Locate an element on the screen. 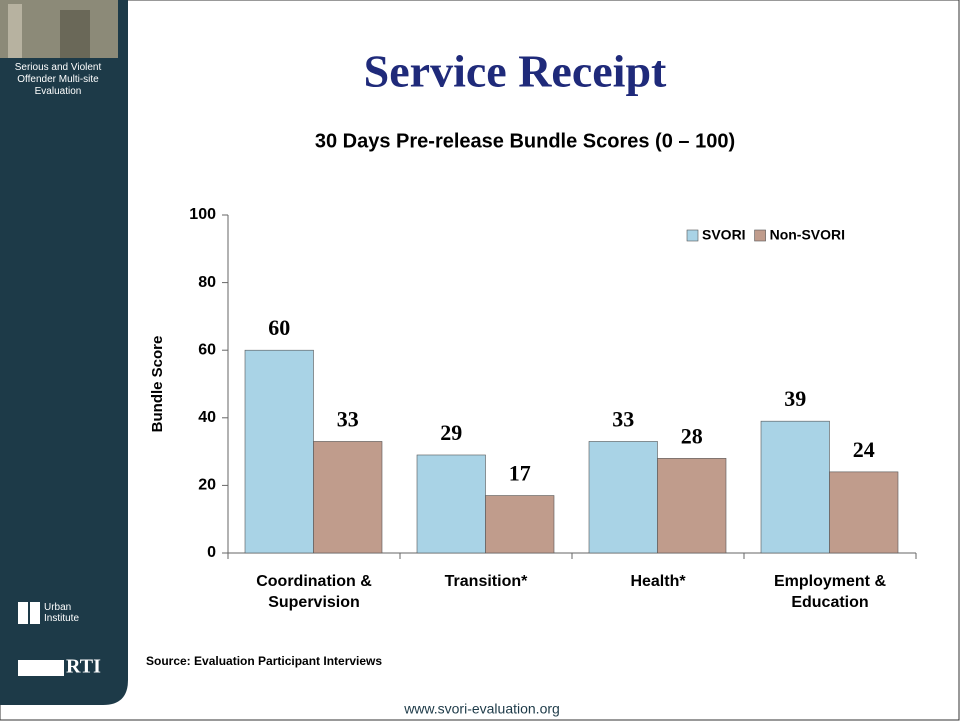 This screenshot has width=960, height=721. value-label: 28 is located at coordinates (692, 435).